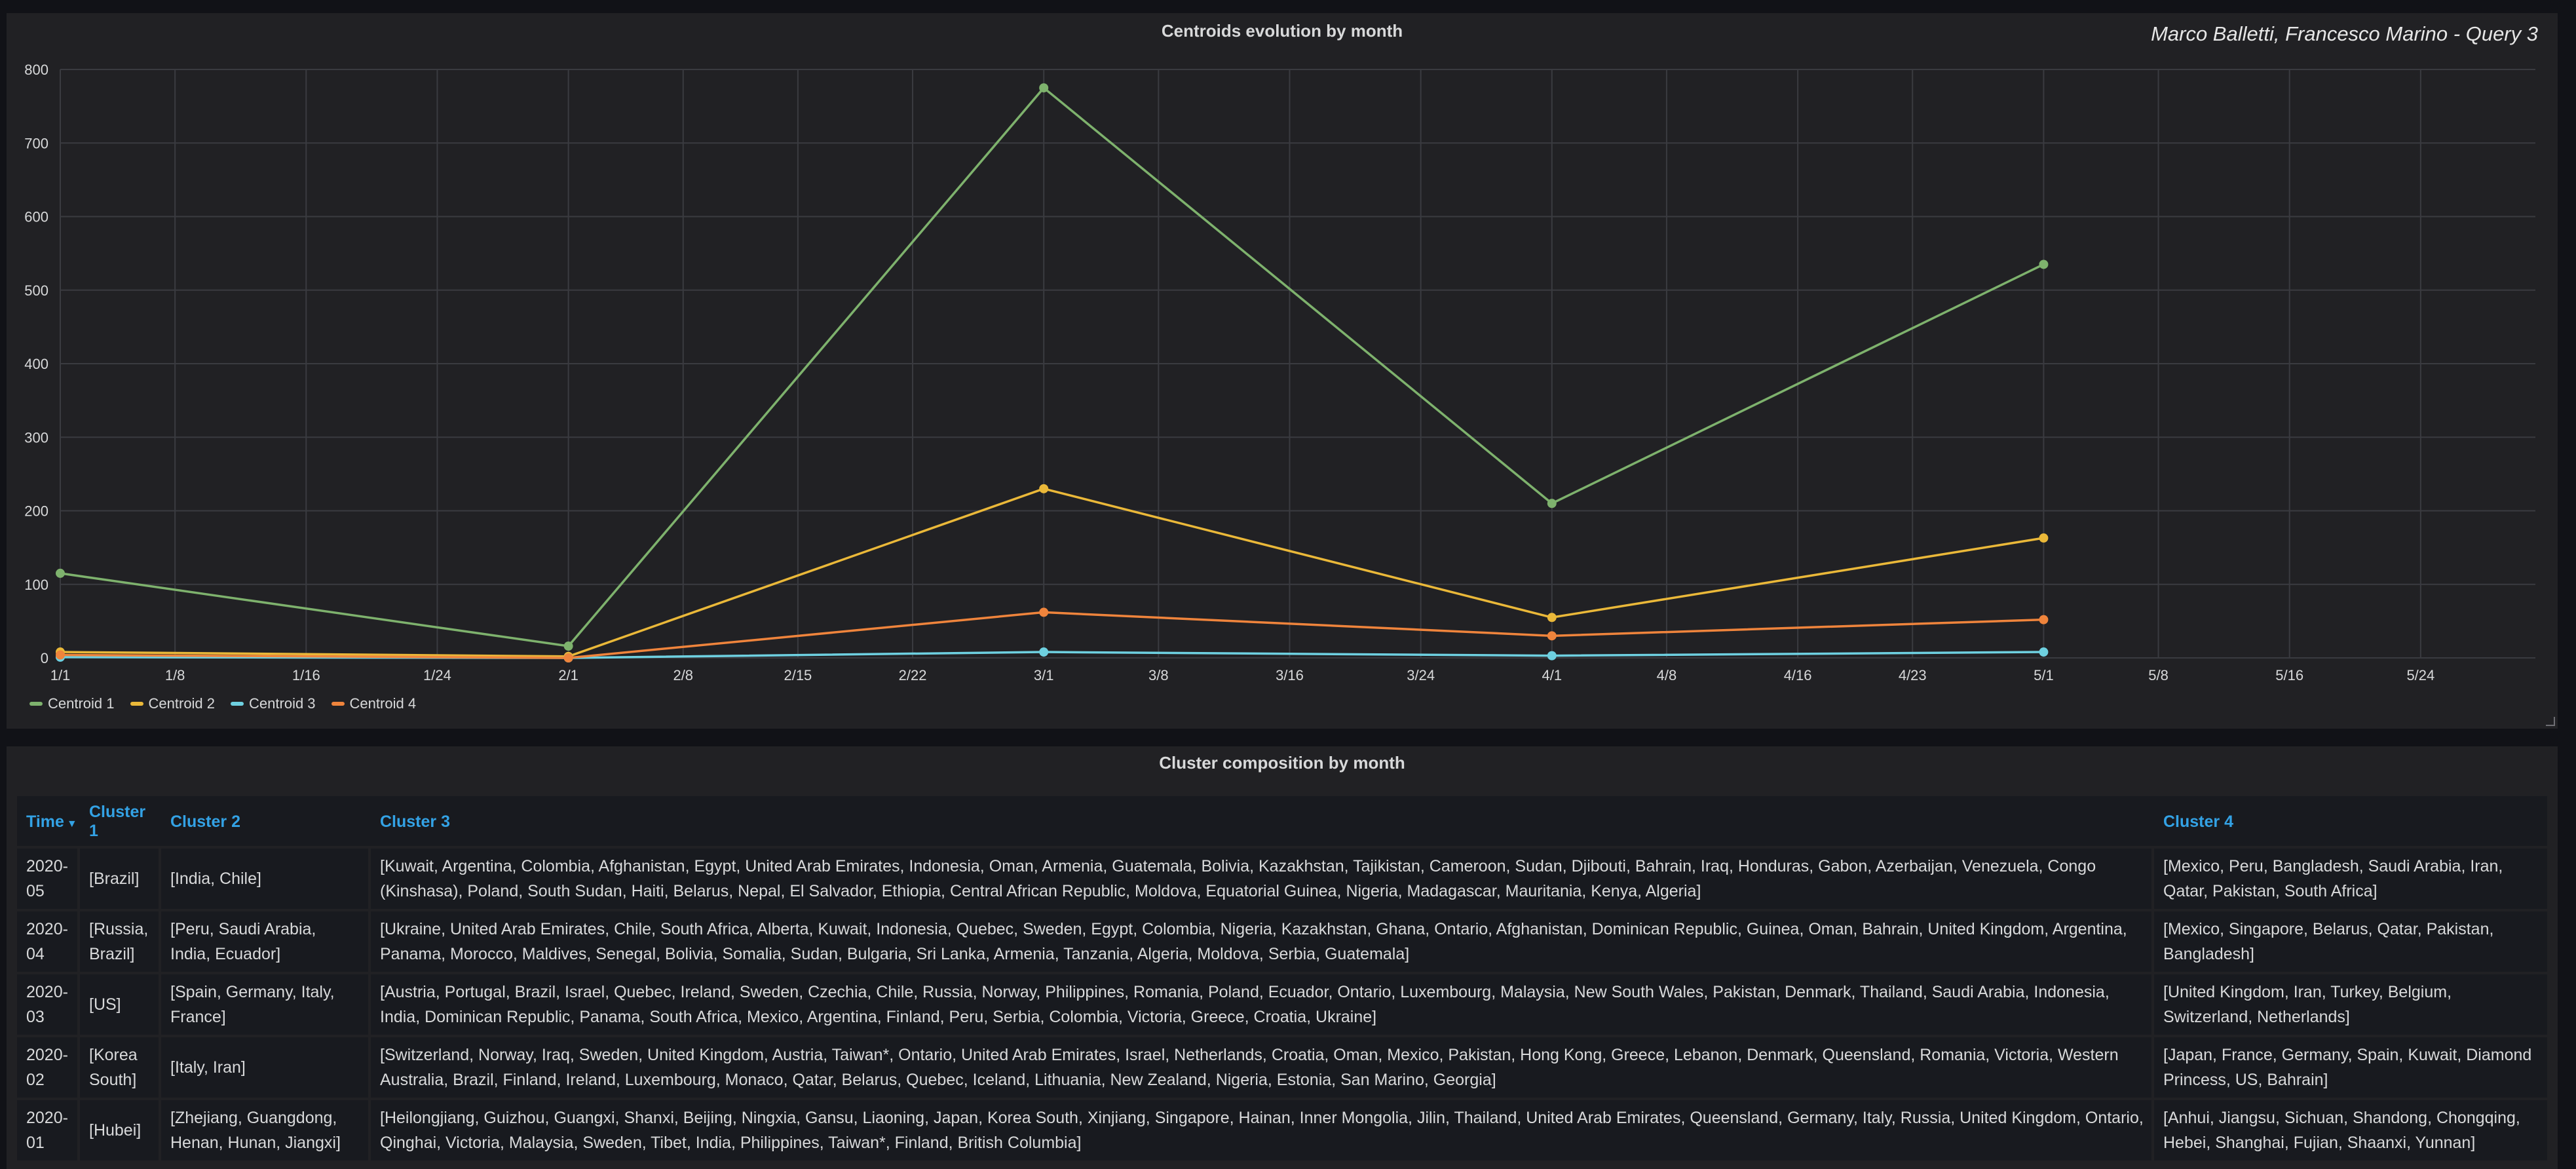  What do you see at coordinates (120, 821) in the screenshot?
I see `column-header-cluster-1: Cluster 1` at bounding box center [120, 821].